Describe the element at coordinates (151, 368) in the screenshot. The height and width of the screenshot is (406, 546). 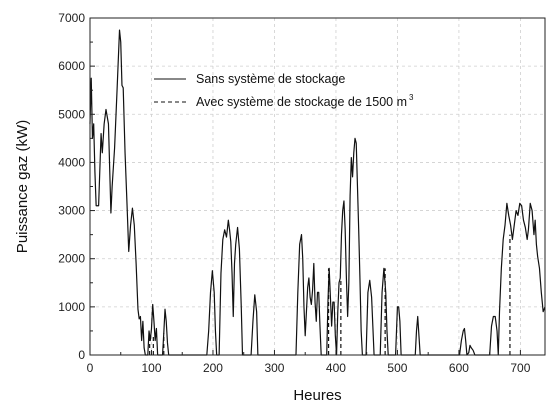
I see `x-tick-label: 100` at that location.